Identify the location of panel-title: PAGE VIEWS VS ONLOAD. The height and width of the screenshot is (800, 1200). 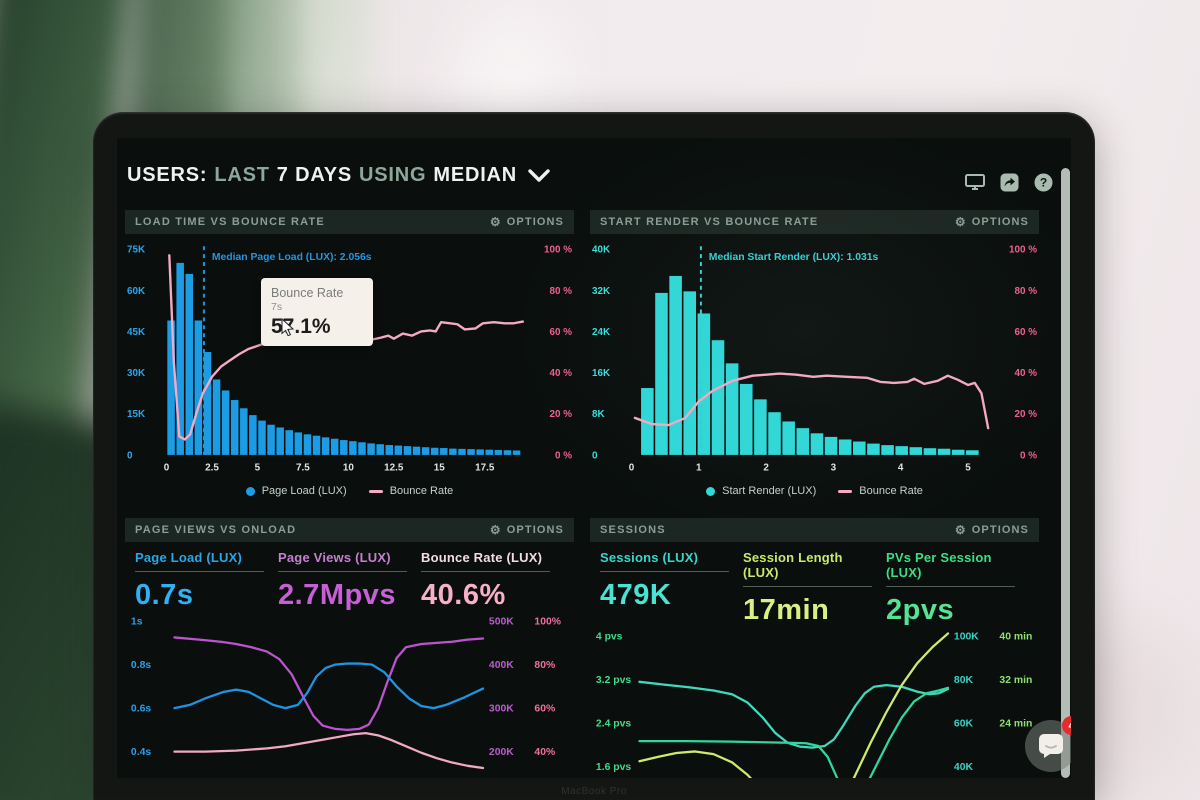
(216, 530).